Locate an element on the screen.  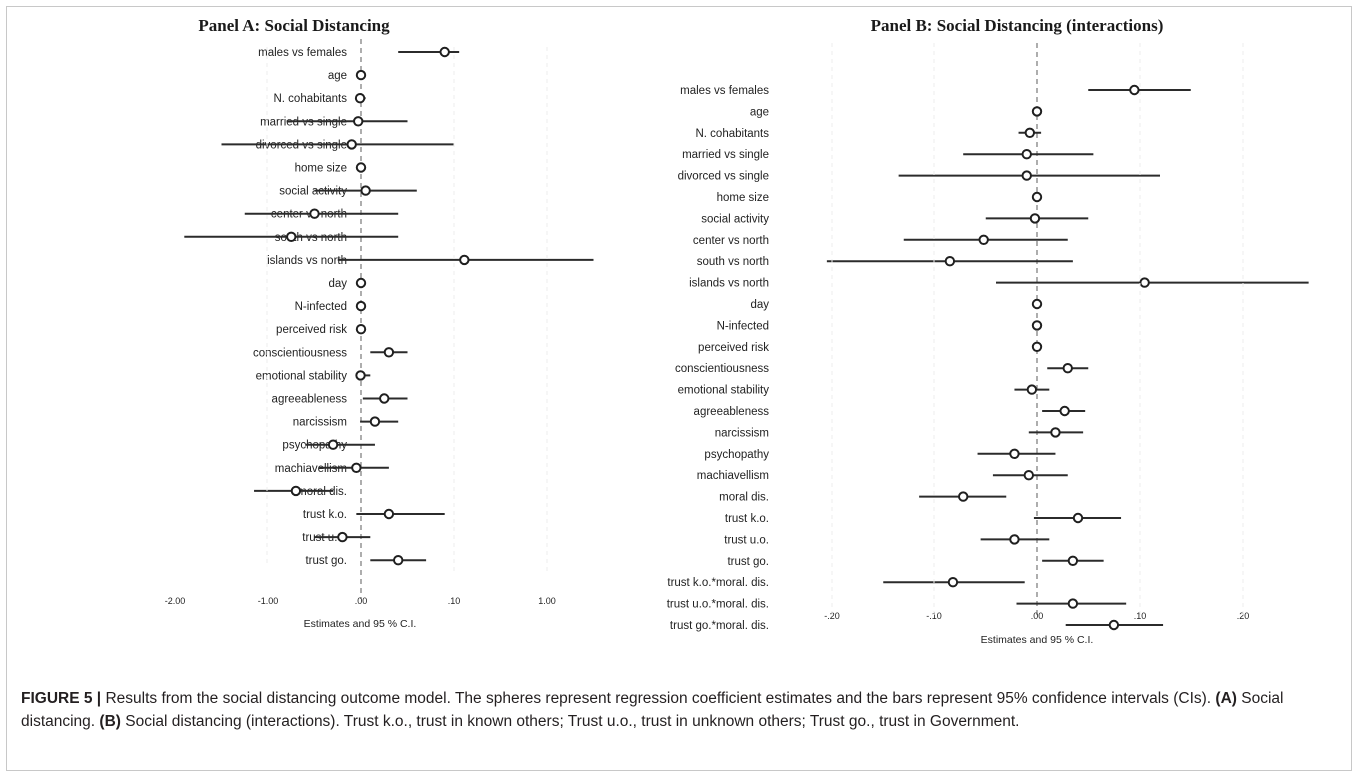
panel-a-tick-label: .10 is located at coordinates (454, 601).